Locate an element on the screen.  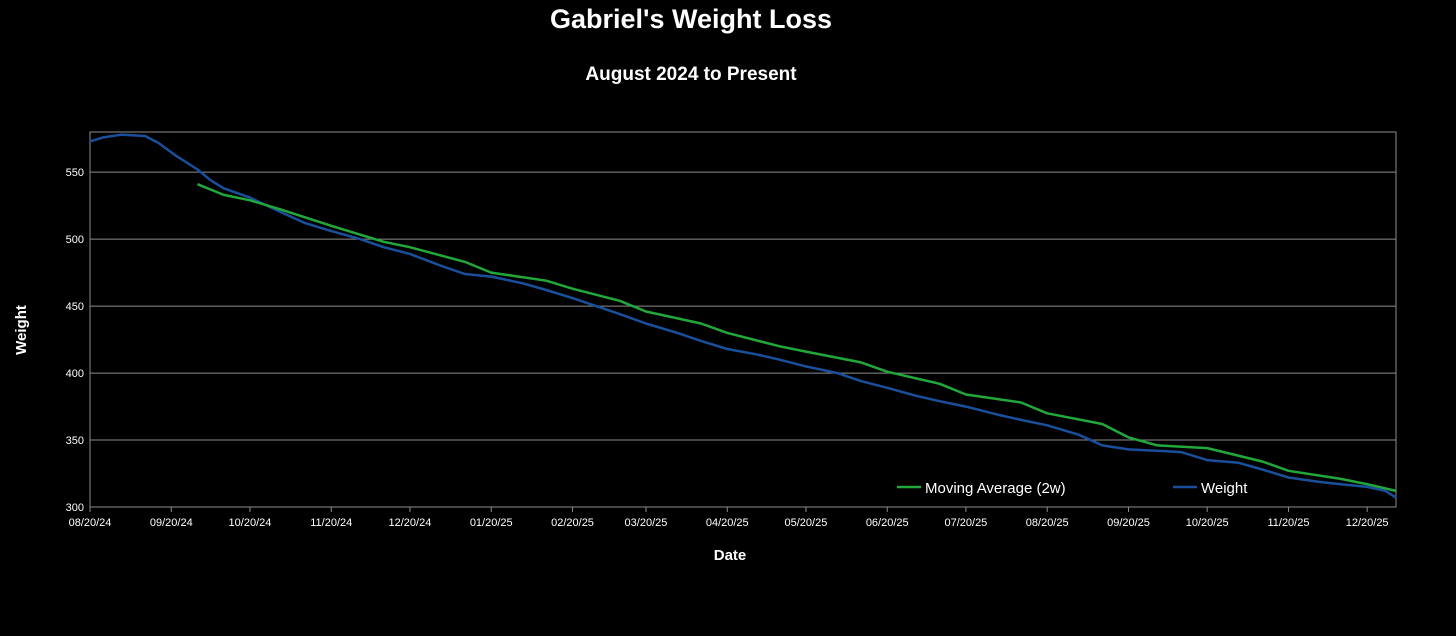
x-tick-label: 03/20/25 is located at coordinates (646, 523).